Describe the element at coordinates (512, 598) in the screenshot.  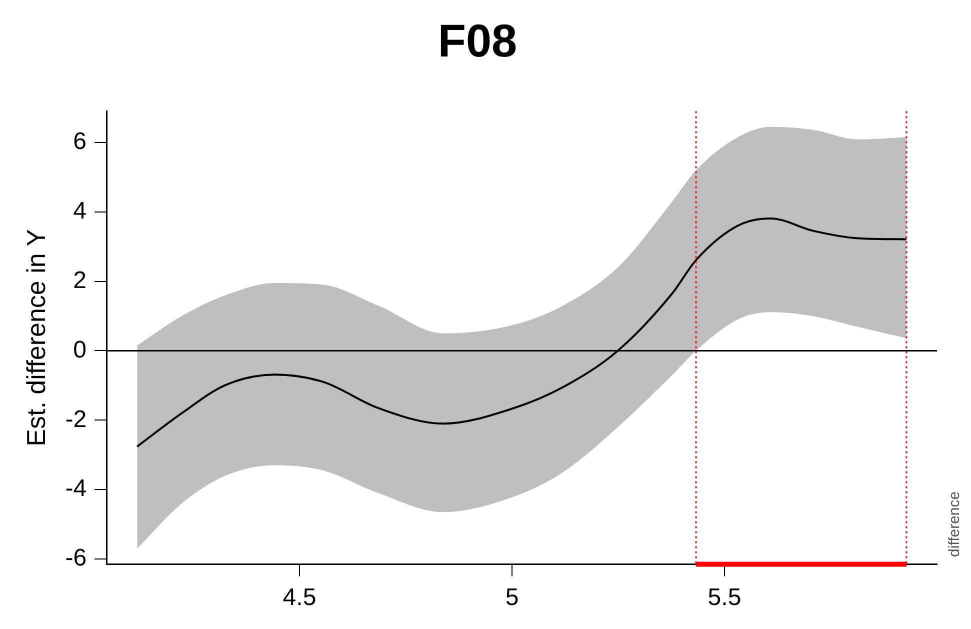
I see `x-tick-label: 5` at that location.